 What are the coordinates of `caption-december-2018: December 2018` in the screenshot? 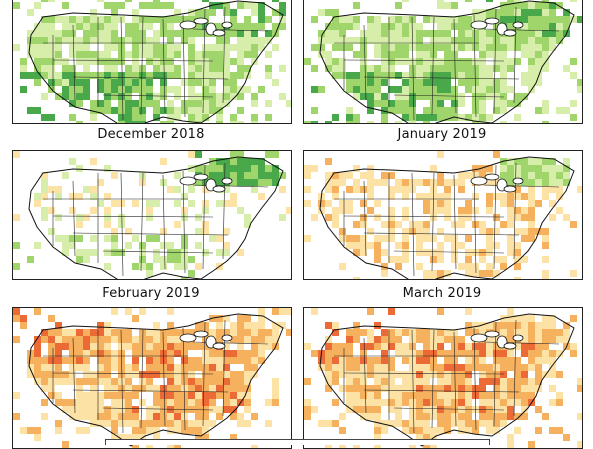 It's located at (151, 134).